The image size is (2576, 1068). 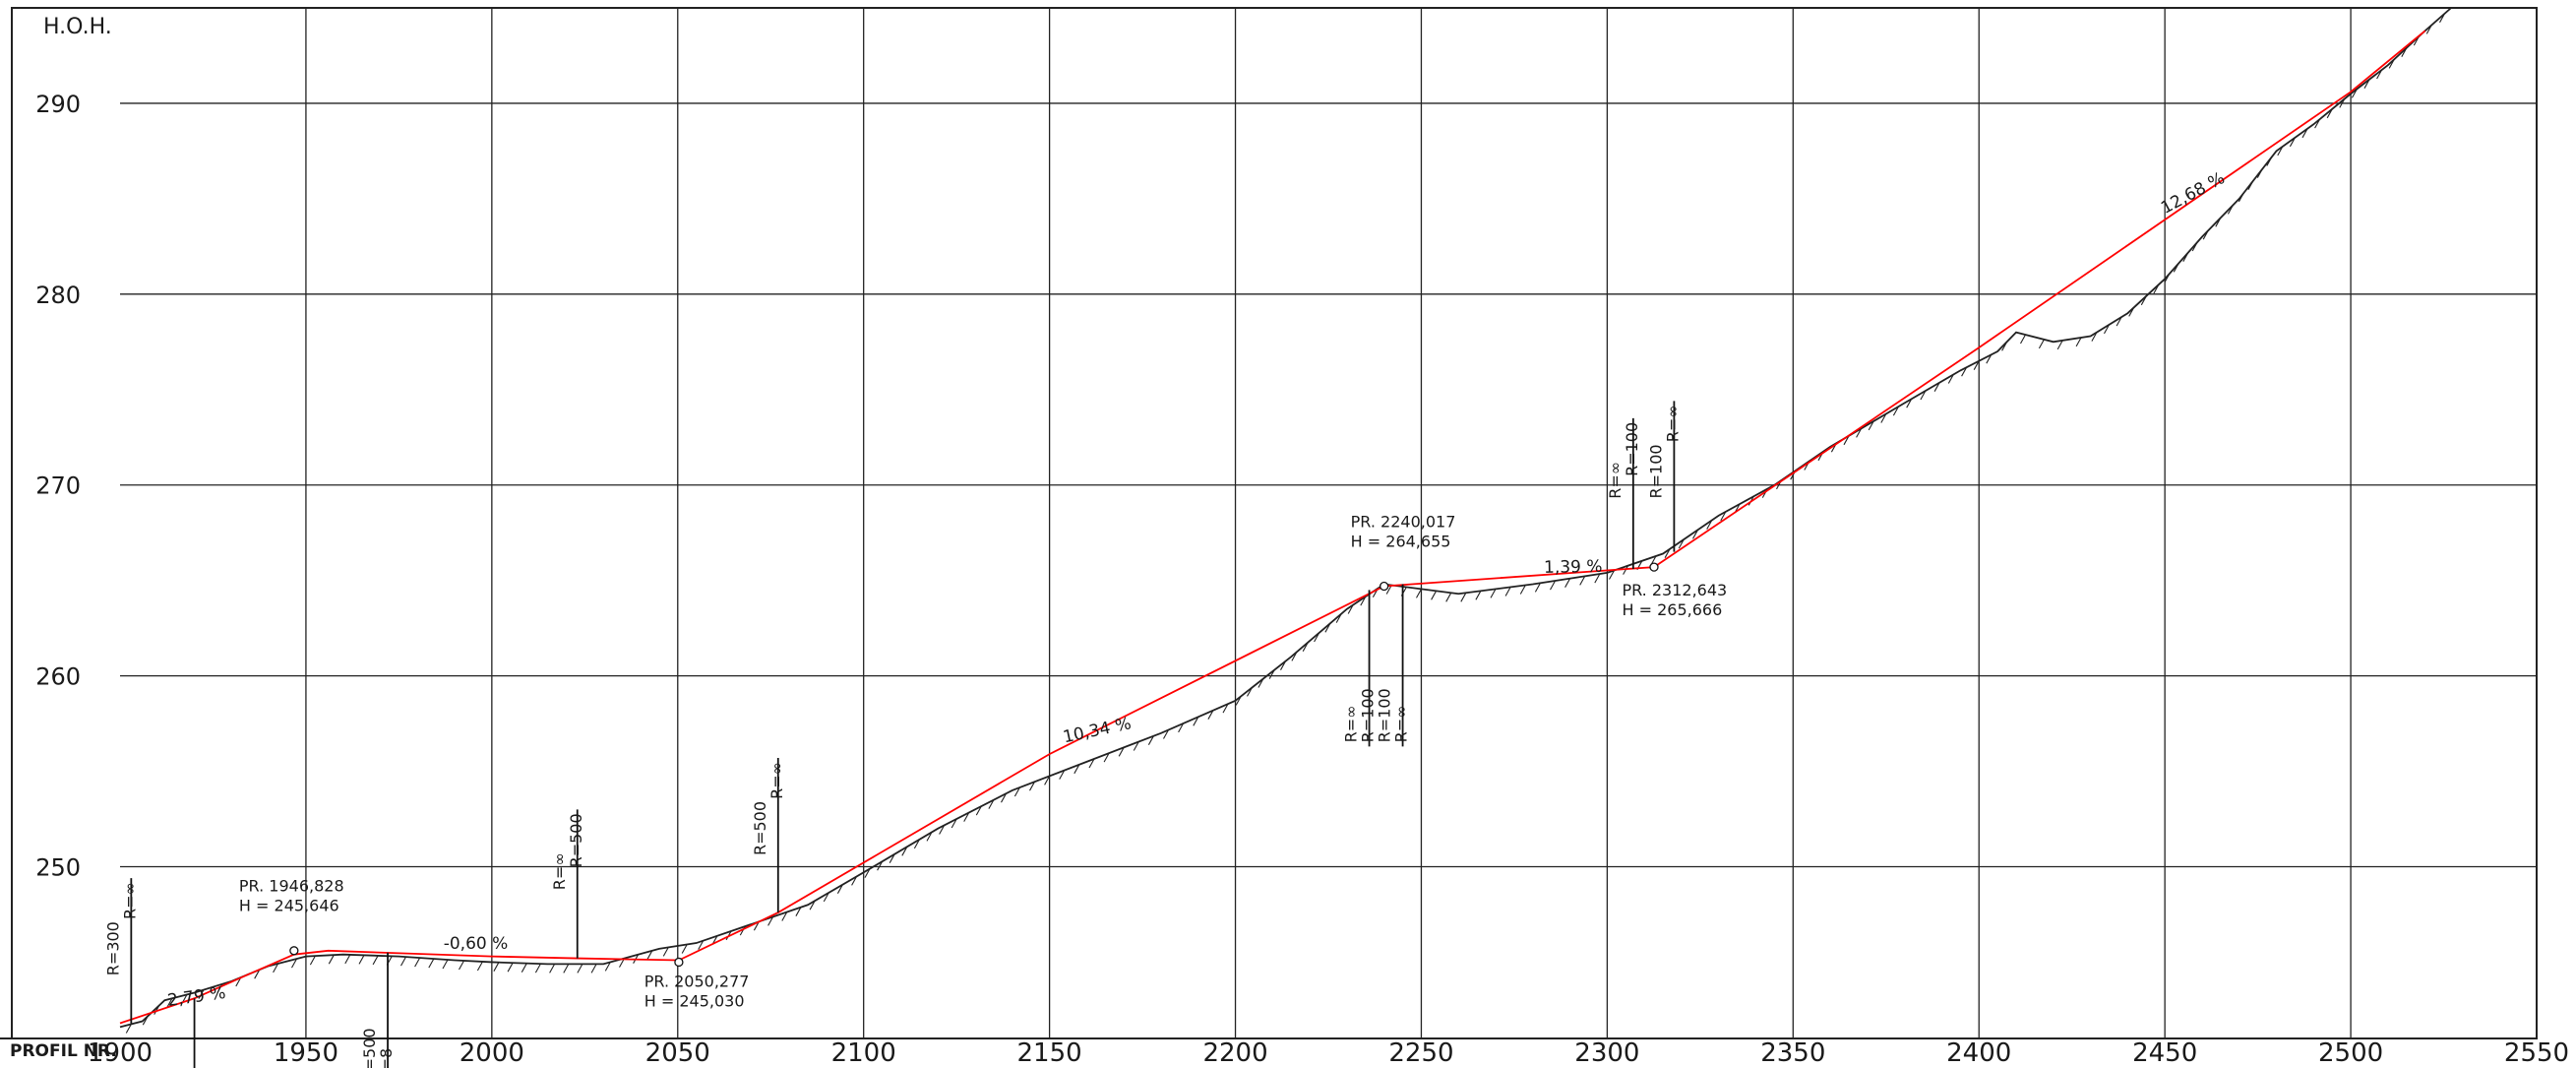 I want to click on vertex-station-label: PR. 1946,828, so click(x=291, y=886).